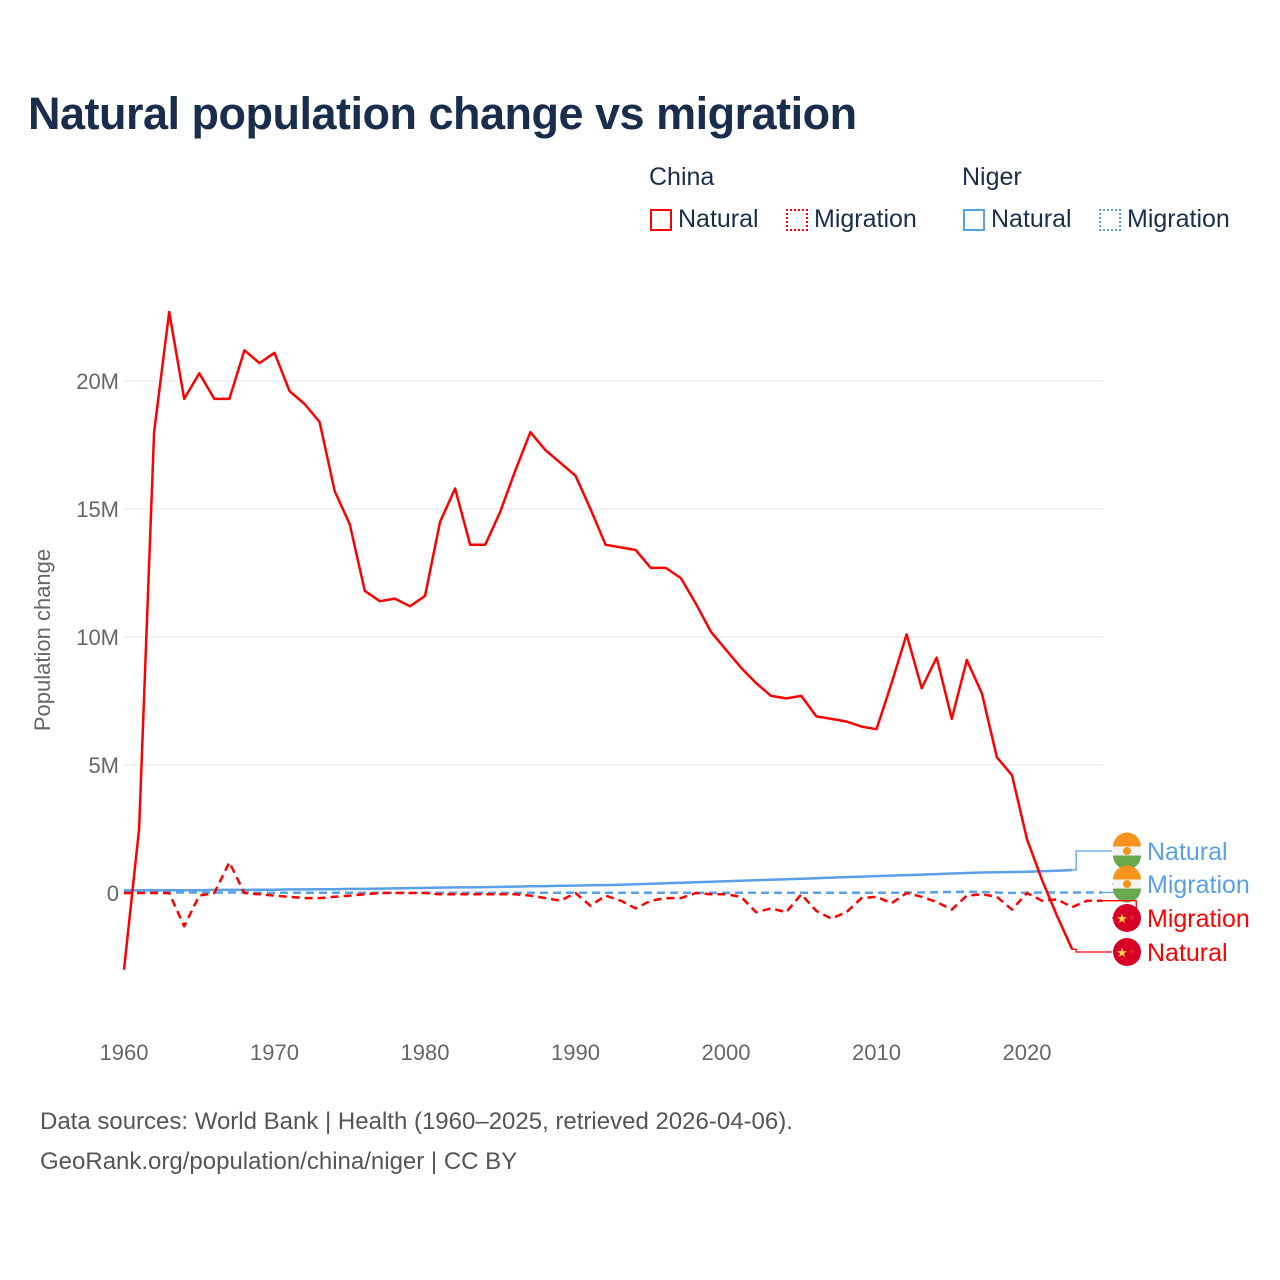 Image resolution: width=1280 pixels, height=1280 pixels. What do you see at coordinates (876, 1052) in the screenshot?
I see `x-tick-label: 2010` at bounding box center [876, 1052].